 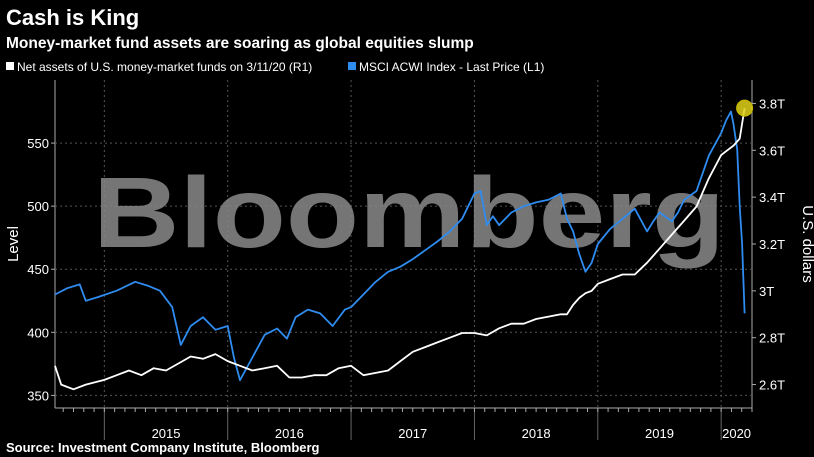 I want to click on right-tick-label: 3.2T, so click(x=772, y=244).